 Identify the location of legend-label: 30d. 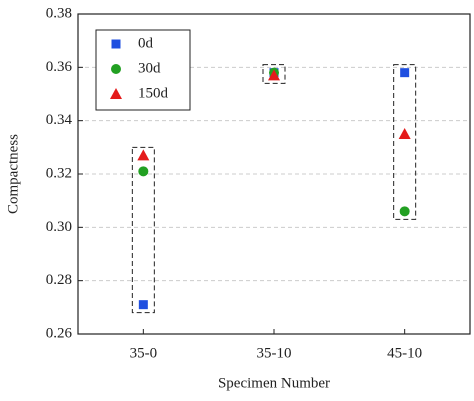
(149, 68).